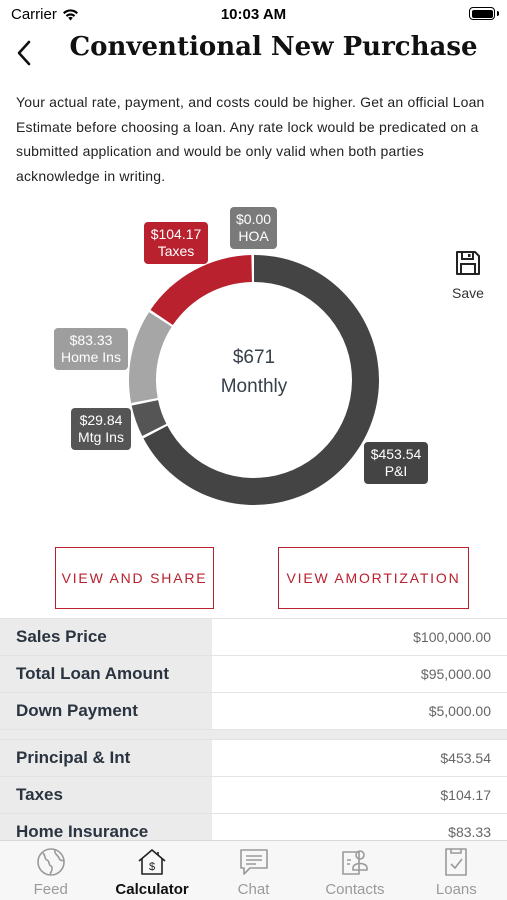  I want to click on status-time: 10:03 AM, so click(253, 14).